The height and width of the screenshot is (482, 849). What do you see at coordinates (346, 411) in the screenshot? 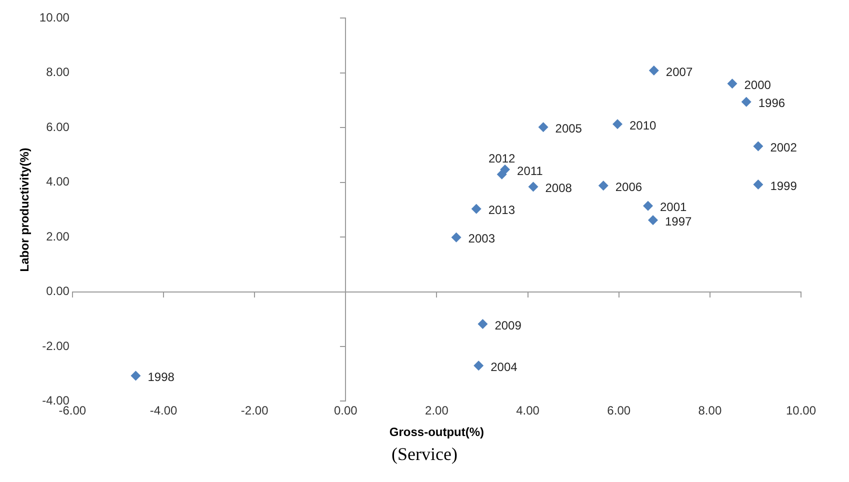
I see `x-tick-label: 0.00` at bounding box center [346, 411].